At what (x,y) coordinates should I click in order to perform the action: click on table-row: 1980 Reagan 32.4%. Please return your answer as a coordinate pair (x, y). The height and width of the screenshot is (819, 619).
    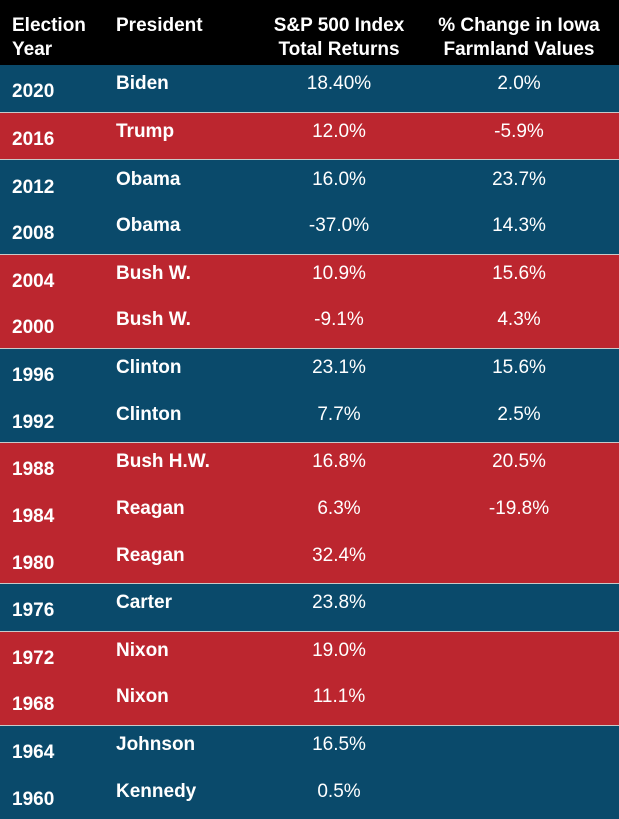
    Looking at the image, I should click on (309, 559).